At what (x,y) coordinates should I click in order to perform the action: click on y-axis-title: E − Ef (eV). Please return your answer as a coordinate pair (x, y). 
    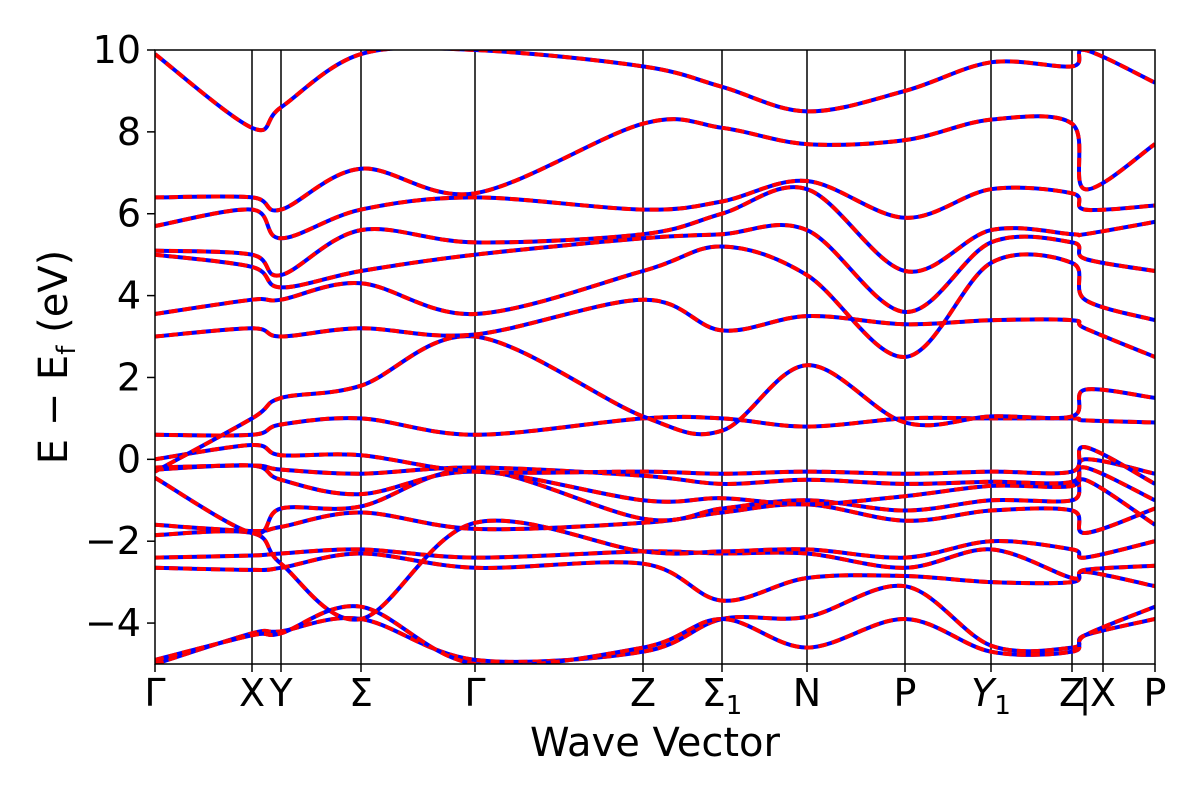
    Looking at the image, I should click on (56, 357).